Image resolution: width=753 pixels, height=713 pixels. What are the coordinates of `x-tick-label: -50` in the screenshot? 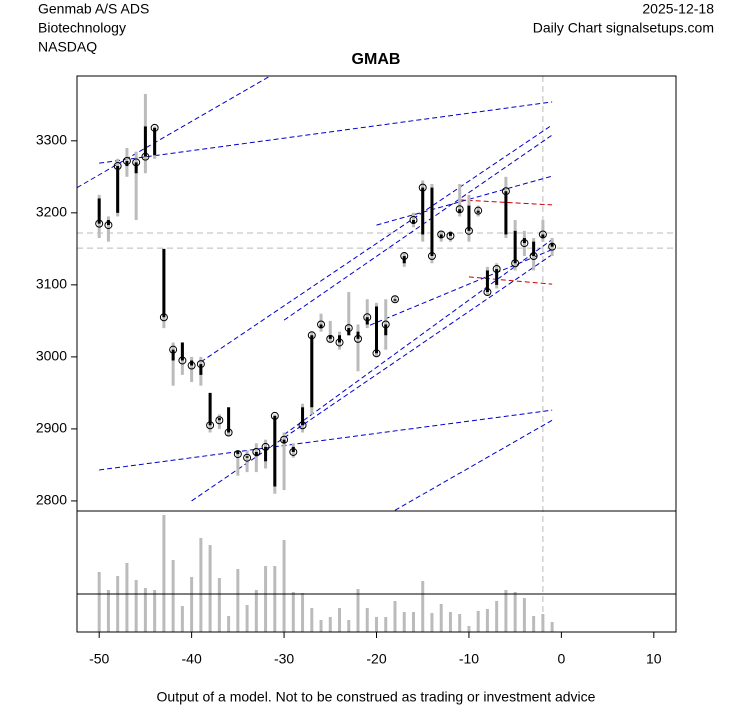 It's located at (99, 659).